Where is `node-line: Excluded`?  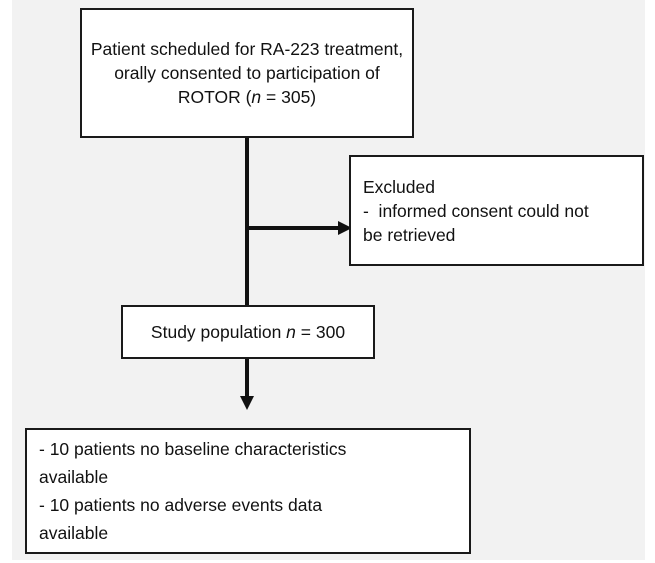 node-line: Excluded is located at coordinates (502, 187).